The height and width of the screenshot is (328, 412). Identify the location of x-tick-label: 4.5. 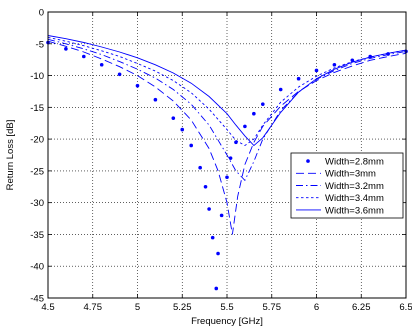
(47, 307).